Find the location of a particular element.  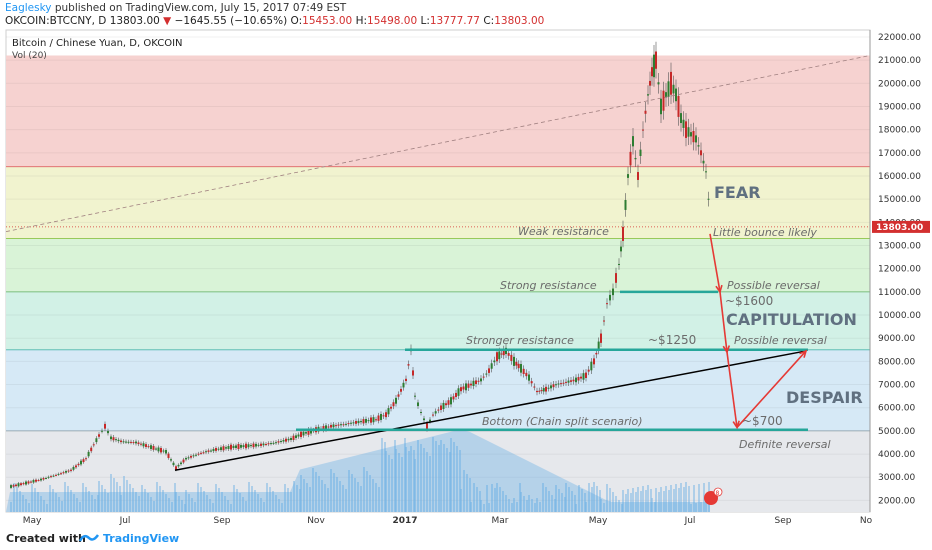

x-tick-label: 2017 is located at coordinates (404, 521).